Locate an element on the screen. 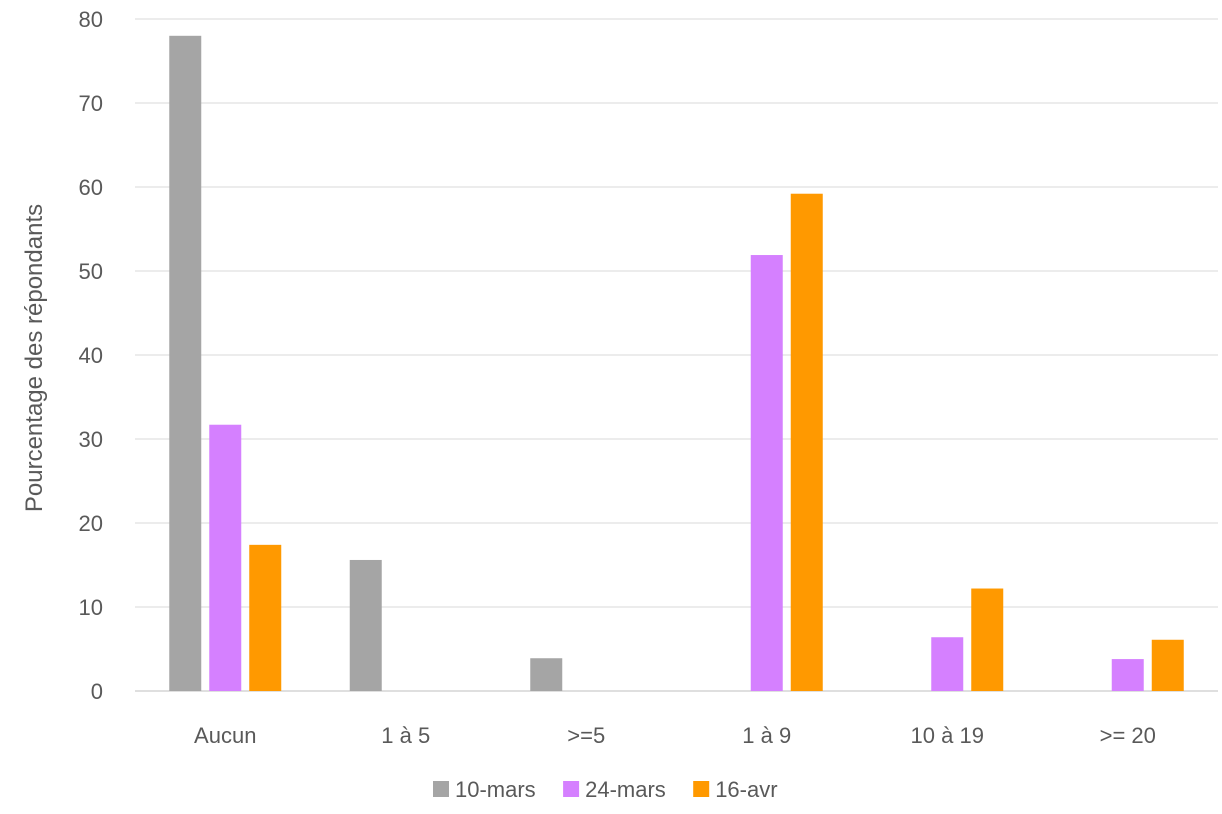 The image size is (1222, 814). y-axis-title: Pourcentage des répondants is located at coordinates (34, 358).